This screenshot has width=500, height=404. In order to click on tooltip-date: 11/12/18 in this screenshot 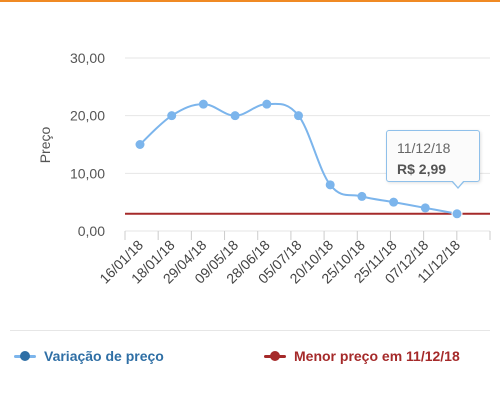, I will do `click(424, 148)`.